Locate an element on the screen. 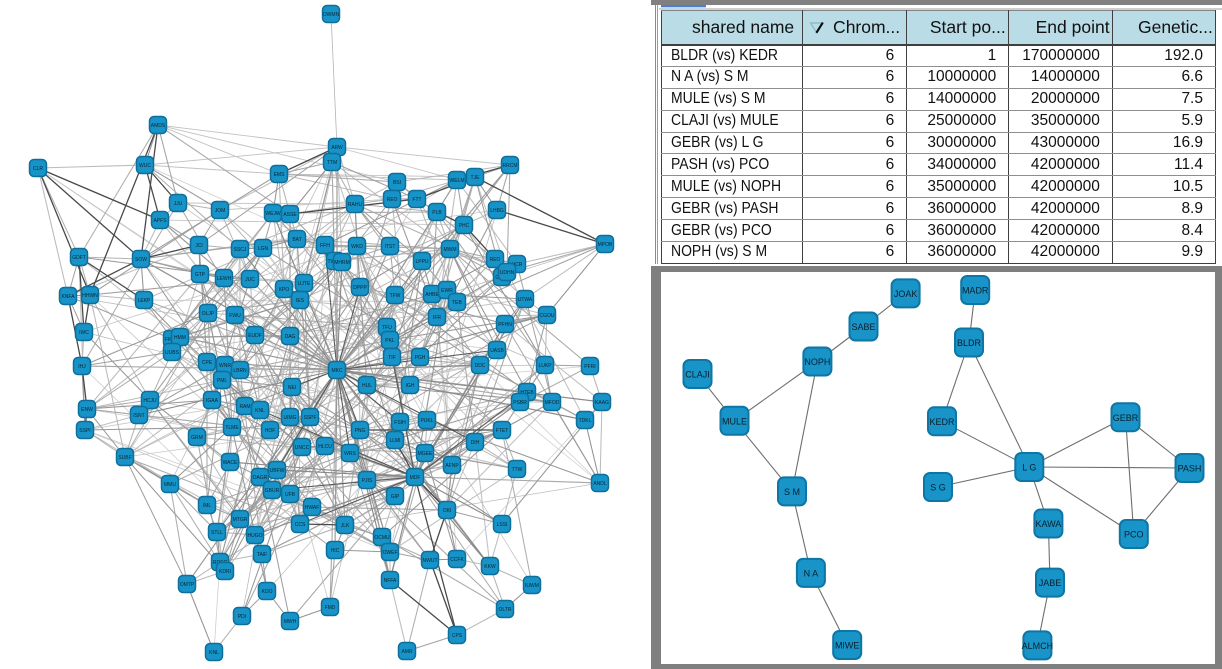 The image size is (1222, 669). svg-text: NEI is located at coordinates (292, 388).